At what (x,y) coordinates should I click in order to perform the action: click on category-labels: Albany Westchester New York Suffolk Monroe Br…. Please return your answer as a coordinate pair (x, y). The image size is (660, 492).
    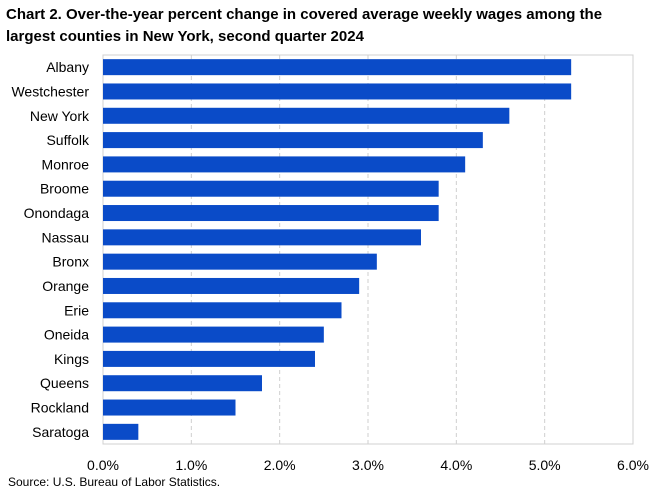
    Looking at the image, I should click on (50, 249).